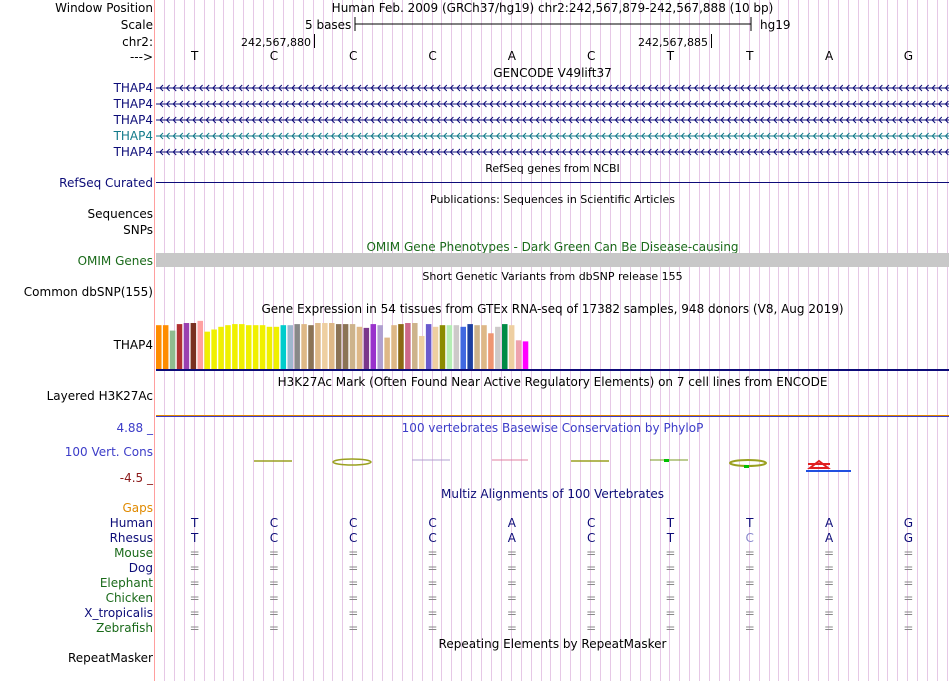 This screenshot has height=681, width=950. I want to click on species-label: Human, so click(131, 523).